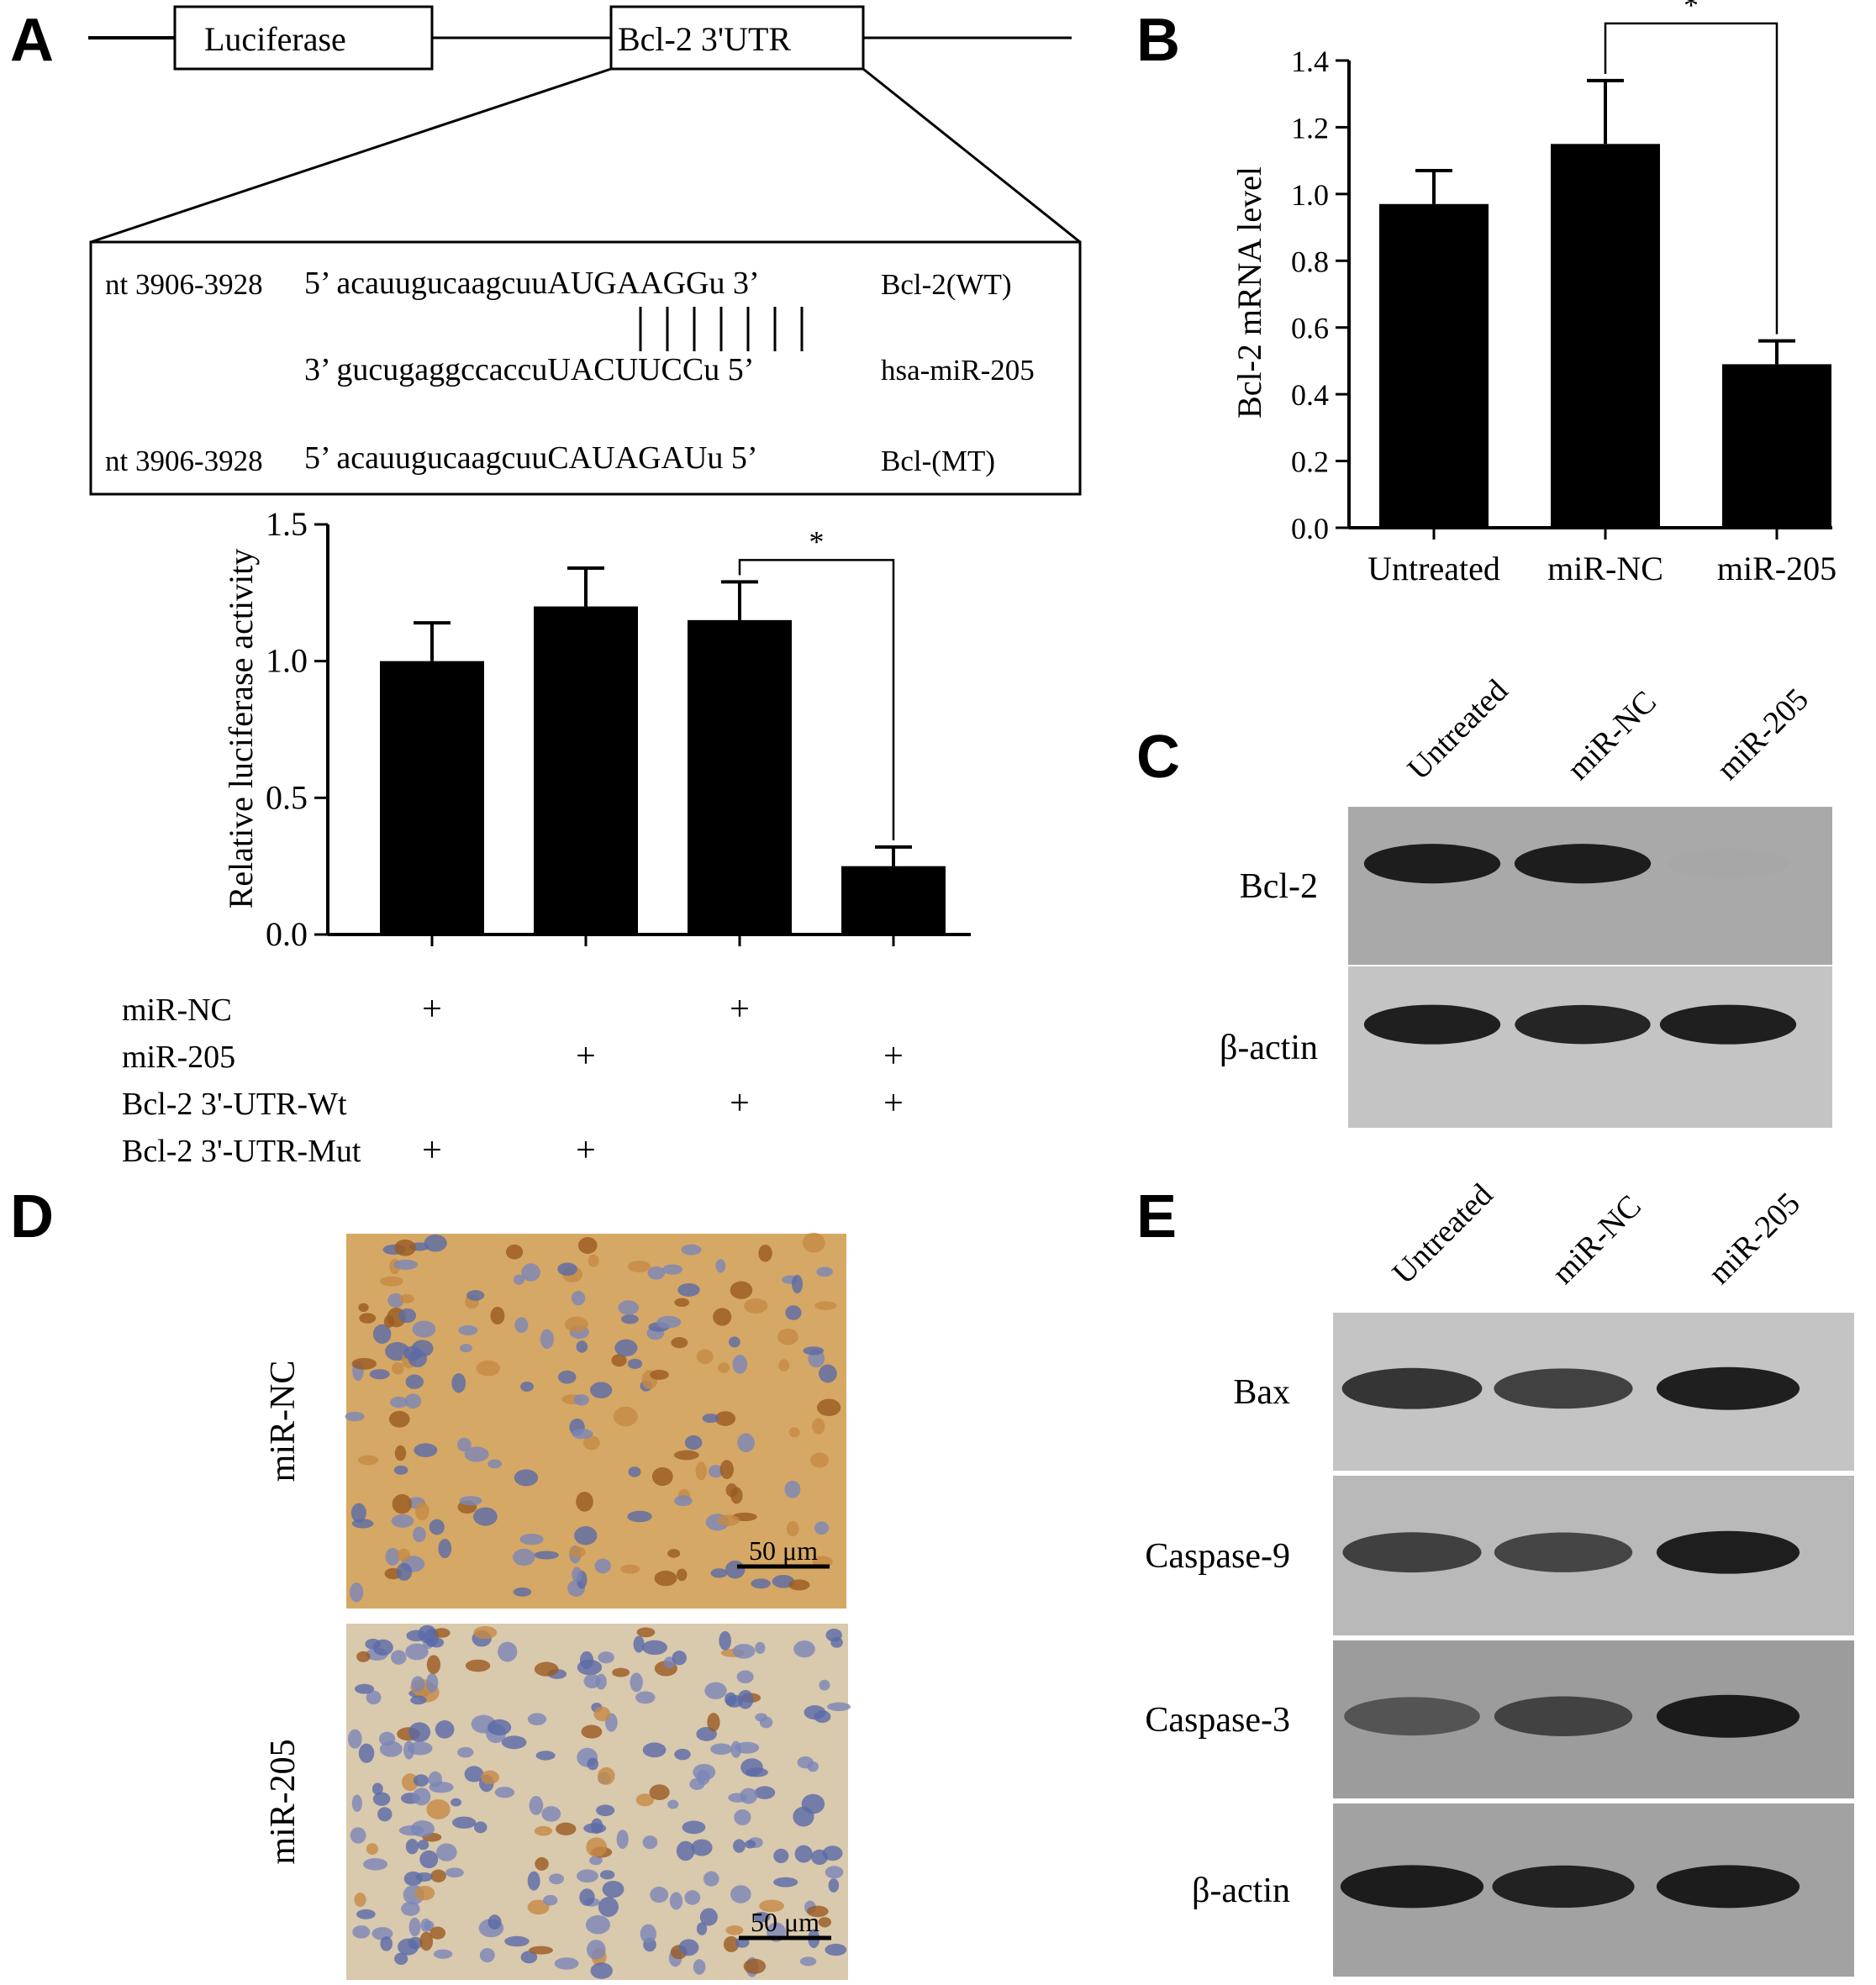 This screenshot has height=1985, width=1876. Describe the element at coordinates (1156, 1216) in the screenshot. I see `panel-label-e: E` at that location.